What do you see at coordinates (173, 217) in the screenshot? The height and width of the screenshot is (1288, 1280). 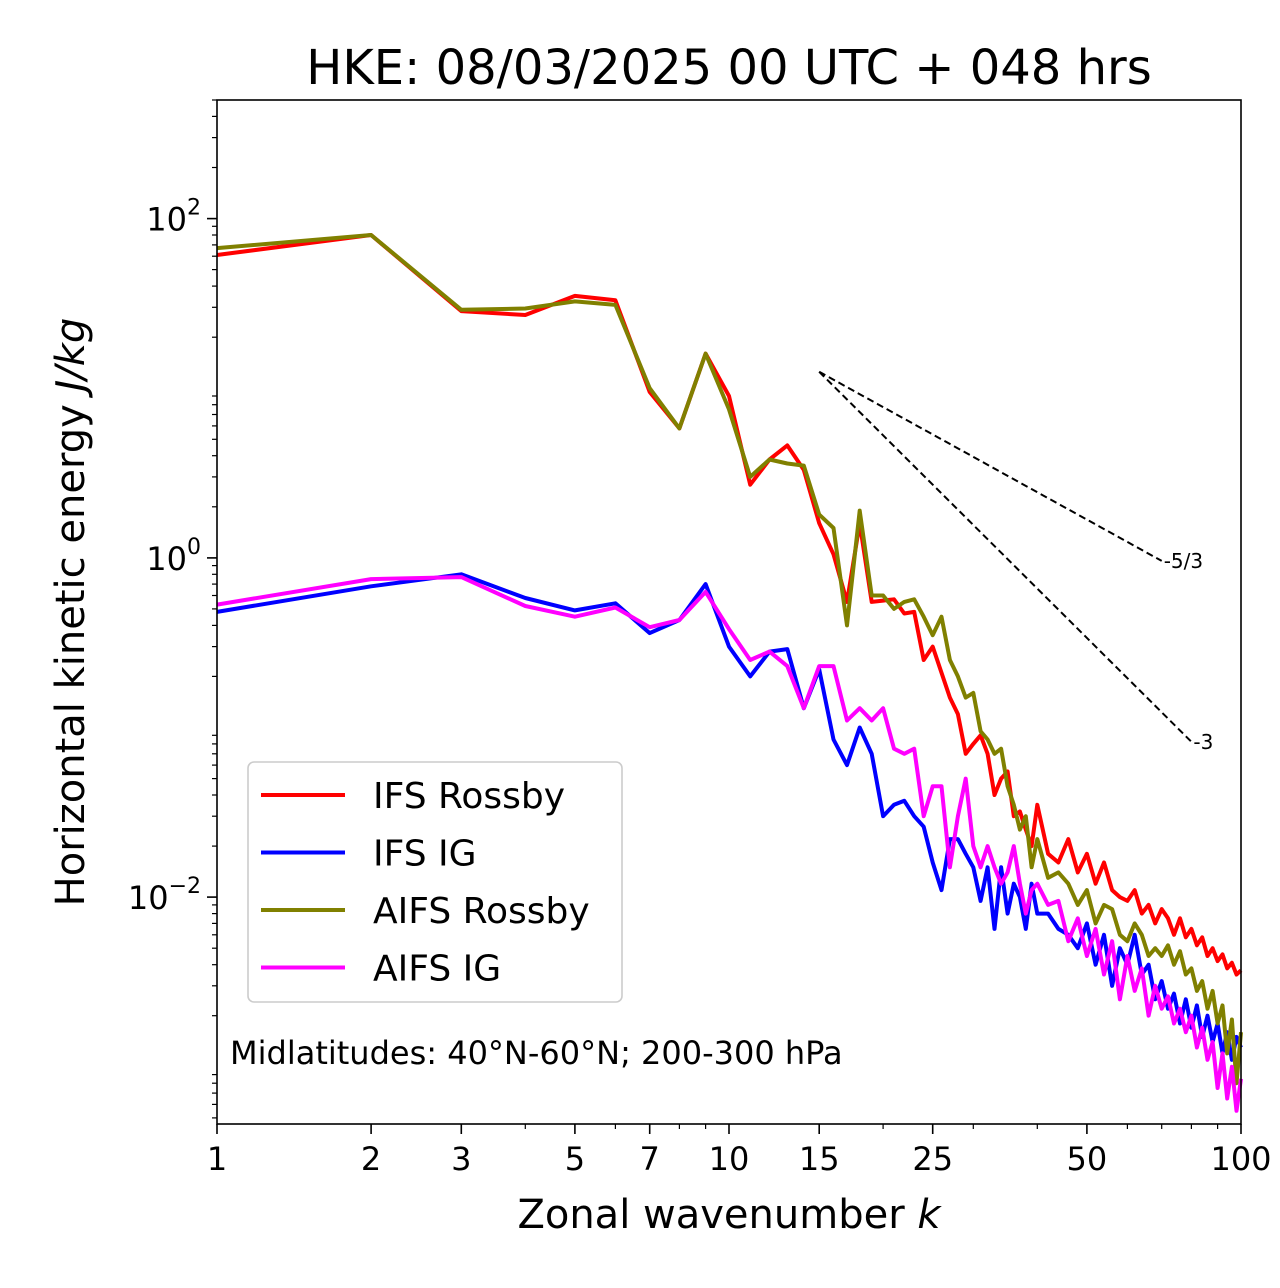 I see `y-tick-label: 10²` at bounding box center [173, 217].